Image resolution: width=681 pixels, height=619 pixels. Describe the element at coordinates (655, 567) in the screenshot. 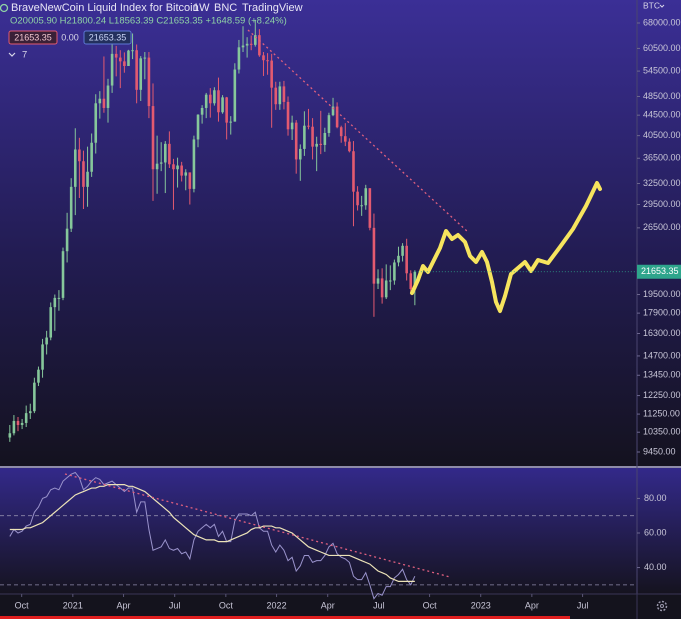

I see `y-tick-label: 40.00` at that location.